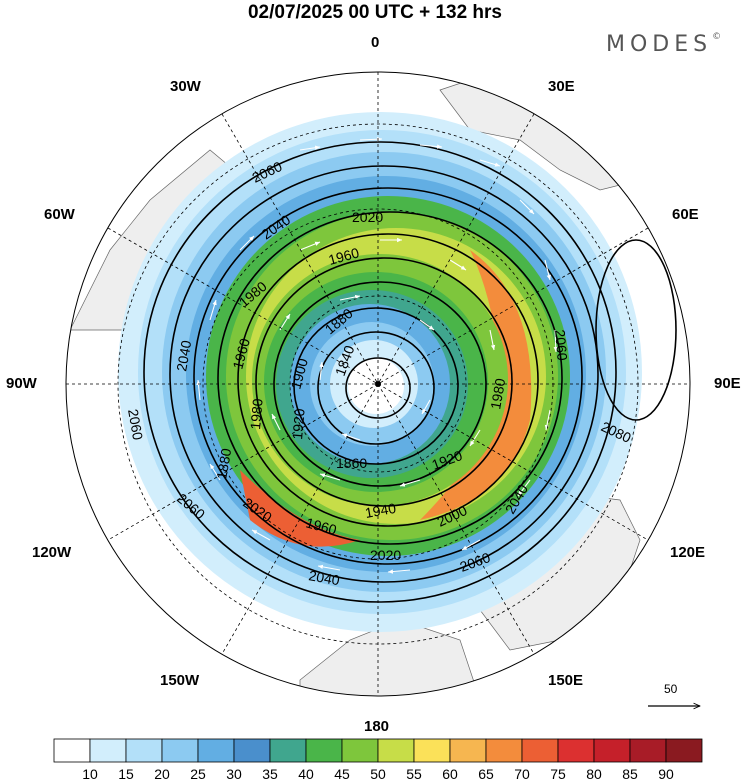 Image resolution: width=750 pixels, height=782 pixels. I want to click on lon-label-bottom: 180, so click(377, 726).